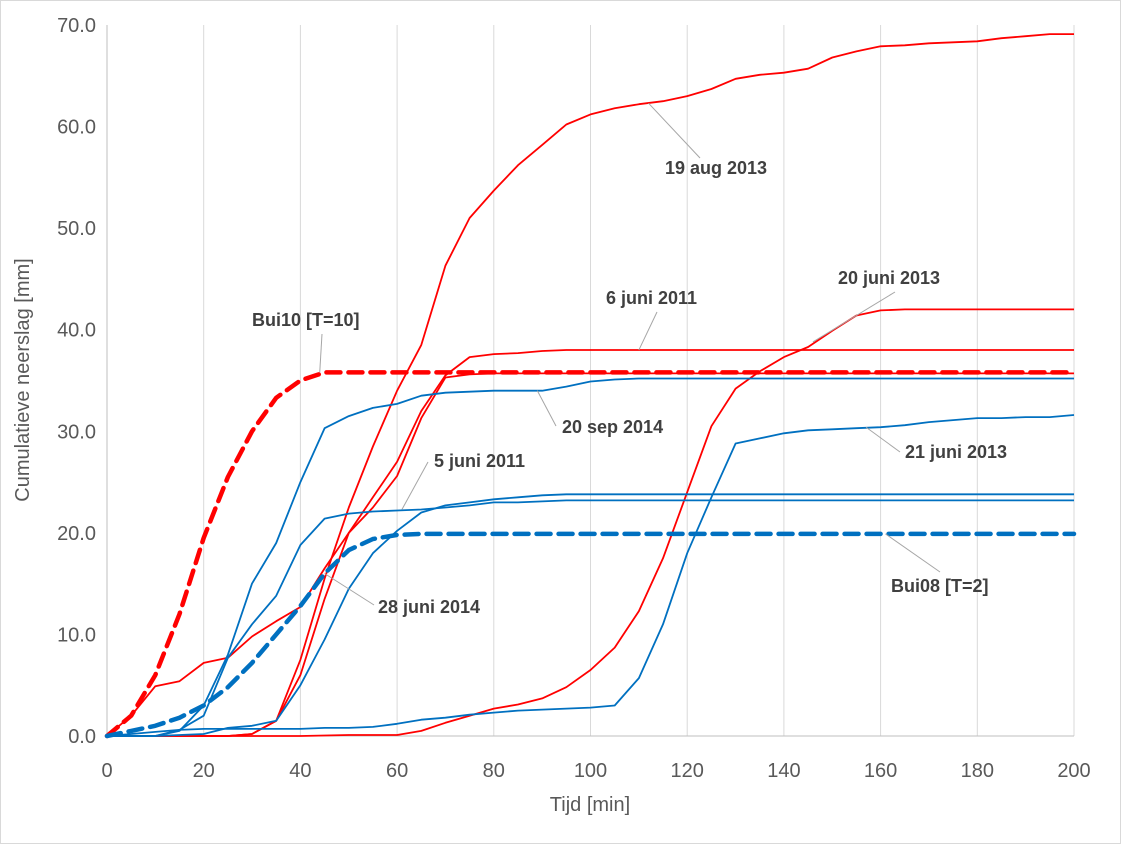 The image size is (1121, 844). What do you see at coordinates (76, 635) in the screenshot?
I see `y-tick-label: 10.0` at bounding box center [76, 635].